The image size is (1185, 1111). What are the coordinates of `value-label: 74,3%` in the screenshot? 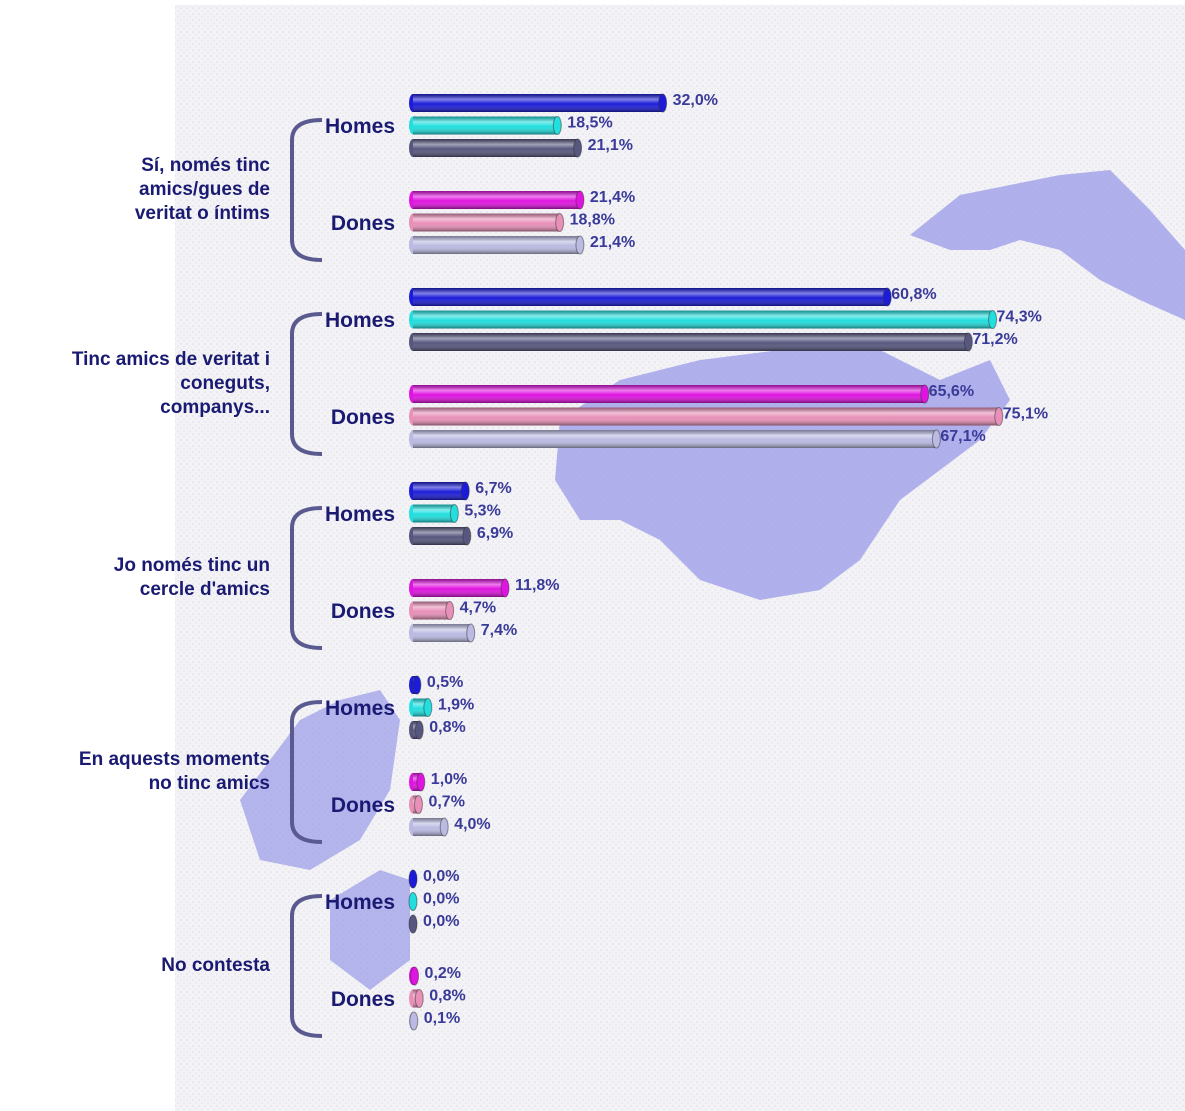 It's located at (1019, 317).